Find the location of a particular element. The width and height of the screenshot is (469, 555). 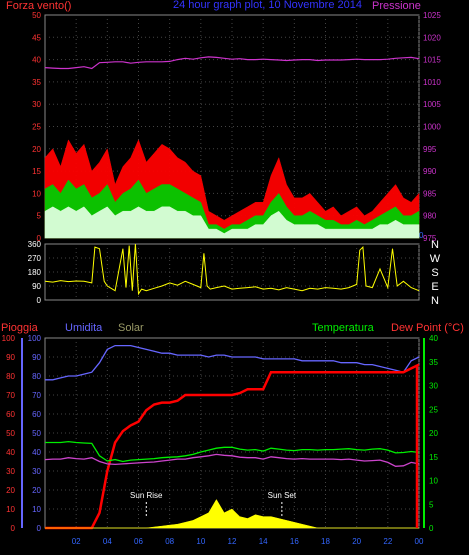

rain-x-tick-label: 22 is located at coordinates (387, 541).